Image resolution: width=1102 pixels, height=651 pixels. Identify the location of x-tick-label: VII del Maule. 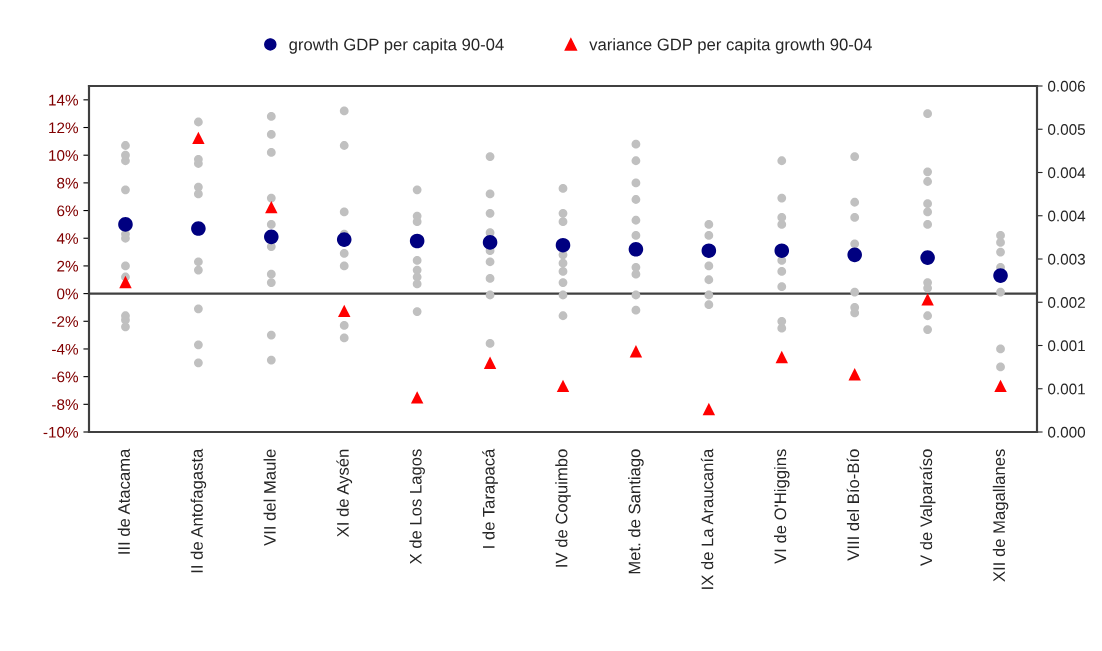
(269, 497).